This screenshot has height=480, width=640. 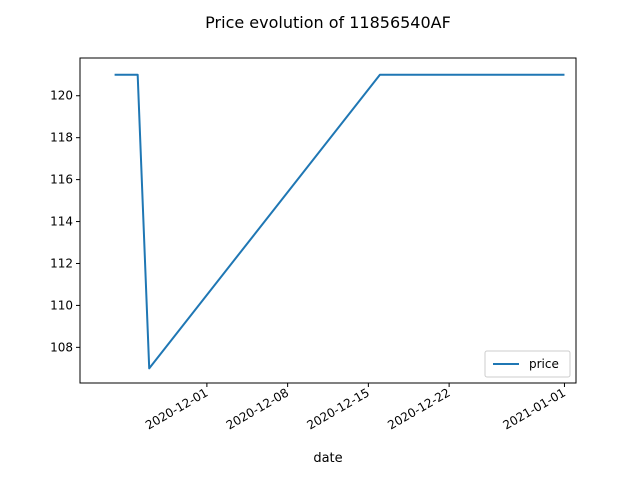 I want to click on x-tick-label: 2020-12-08, so click(x=257, y=408).